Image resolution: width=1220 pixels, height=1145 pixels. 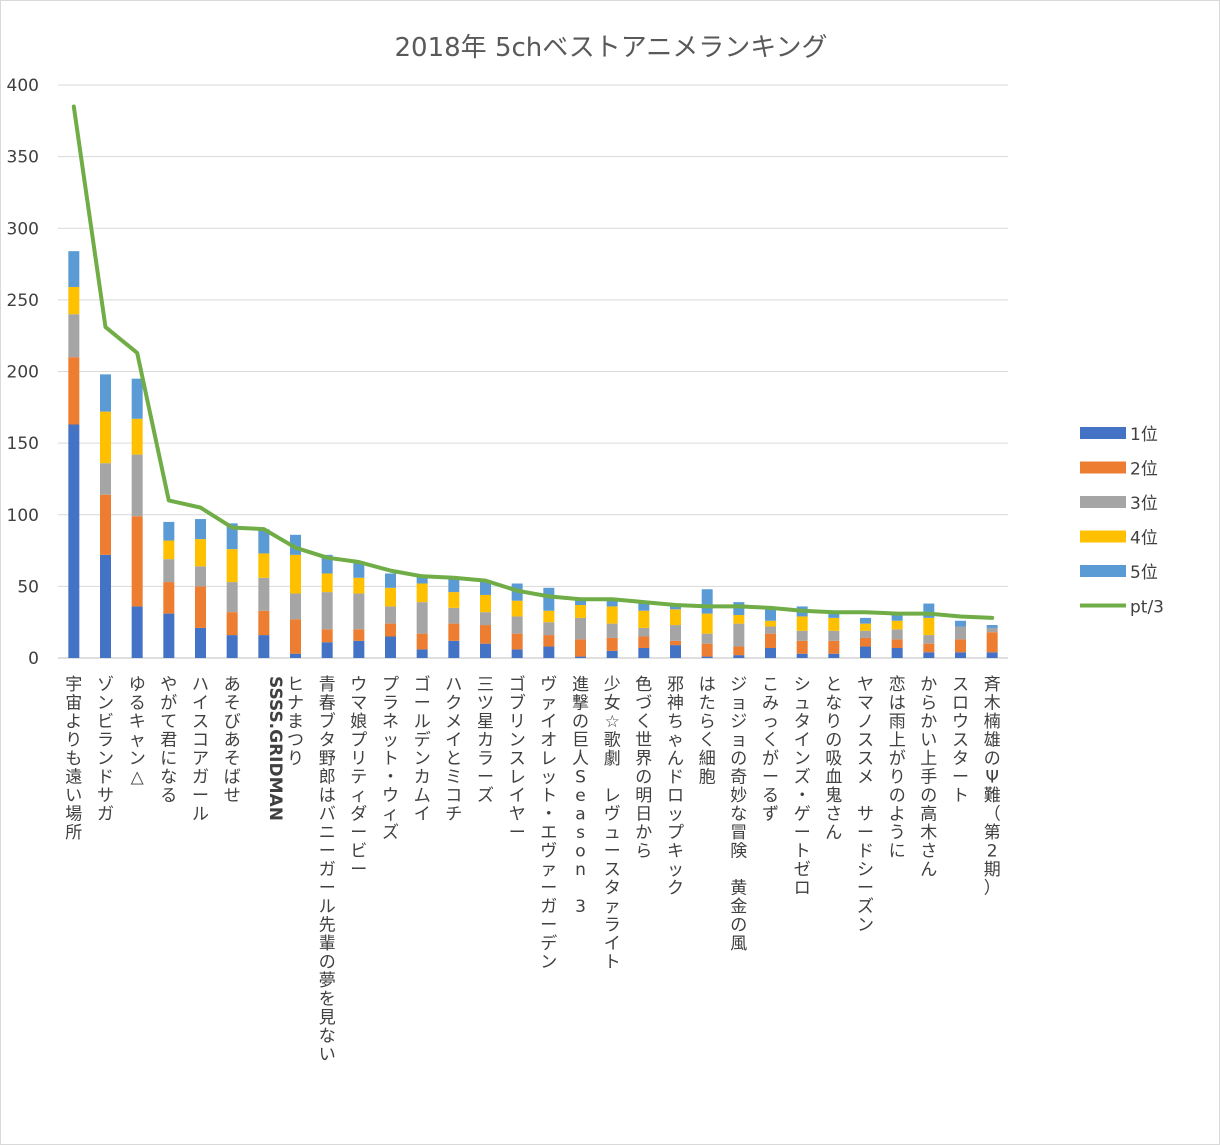 What do you see at coordinates (707, 759) in the screenshot?
I see `category-label-char: 細` at bounding box center [707, 759].